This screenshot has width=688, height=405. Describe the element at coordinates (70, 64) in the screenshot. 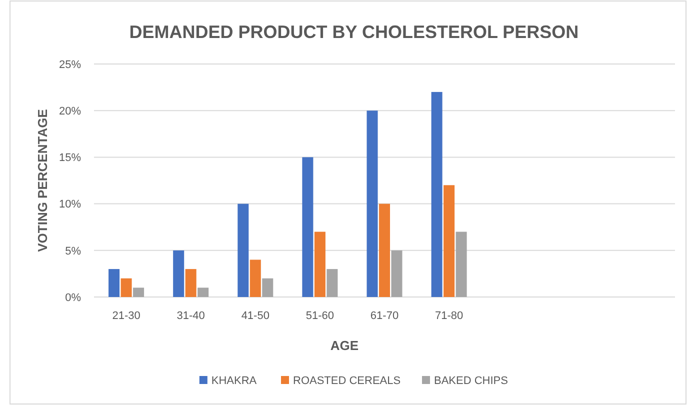

I see `y-tick-label: 25%` at that location.